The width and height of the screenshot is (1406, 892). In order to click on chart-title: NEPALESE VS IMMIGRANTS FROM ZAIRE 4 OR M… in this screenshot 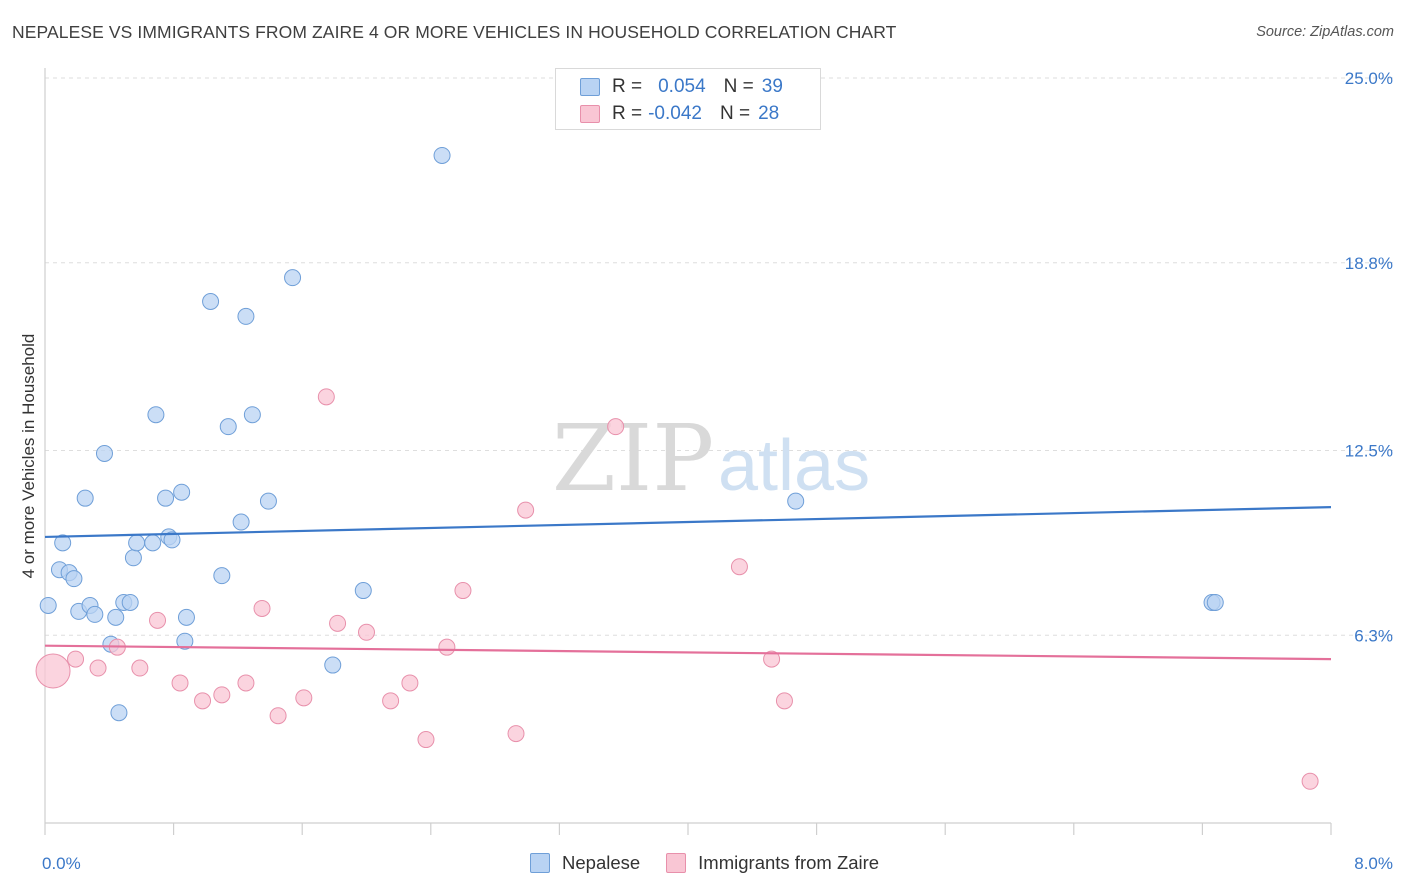, I will do `click(454, 32)`.